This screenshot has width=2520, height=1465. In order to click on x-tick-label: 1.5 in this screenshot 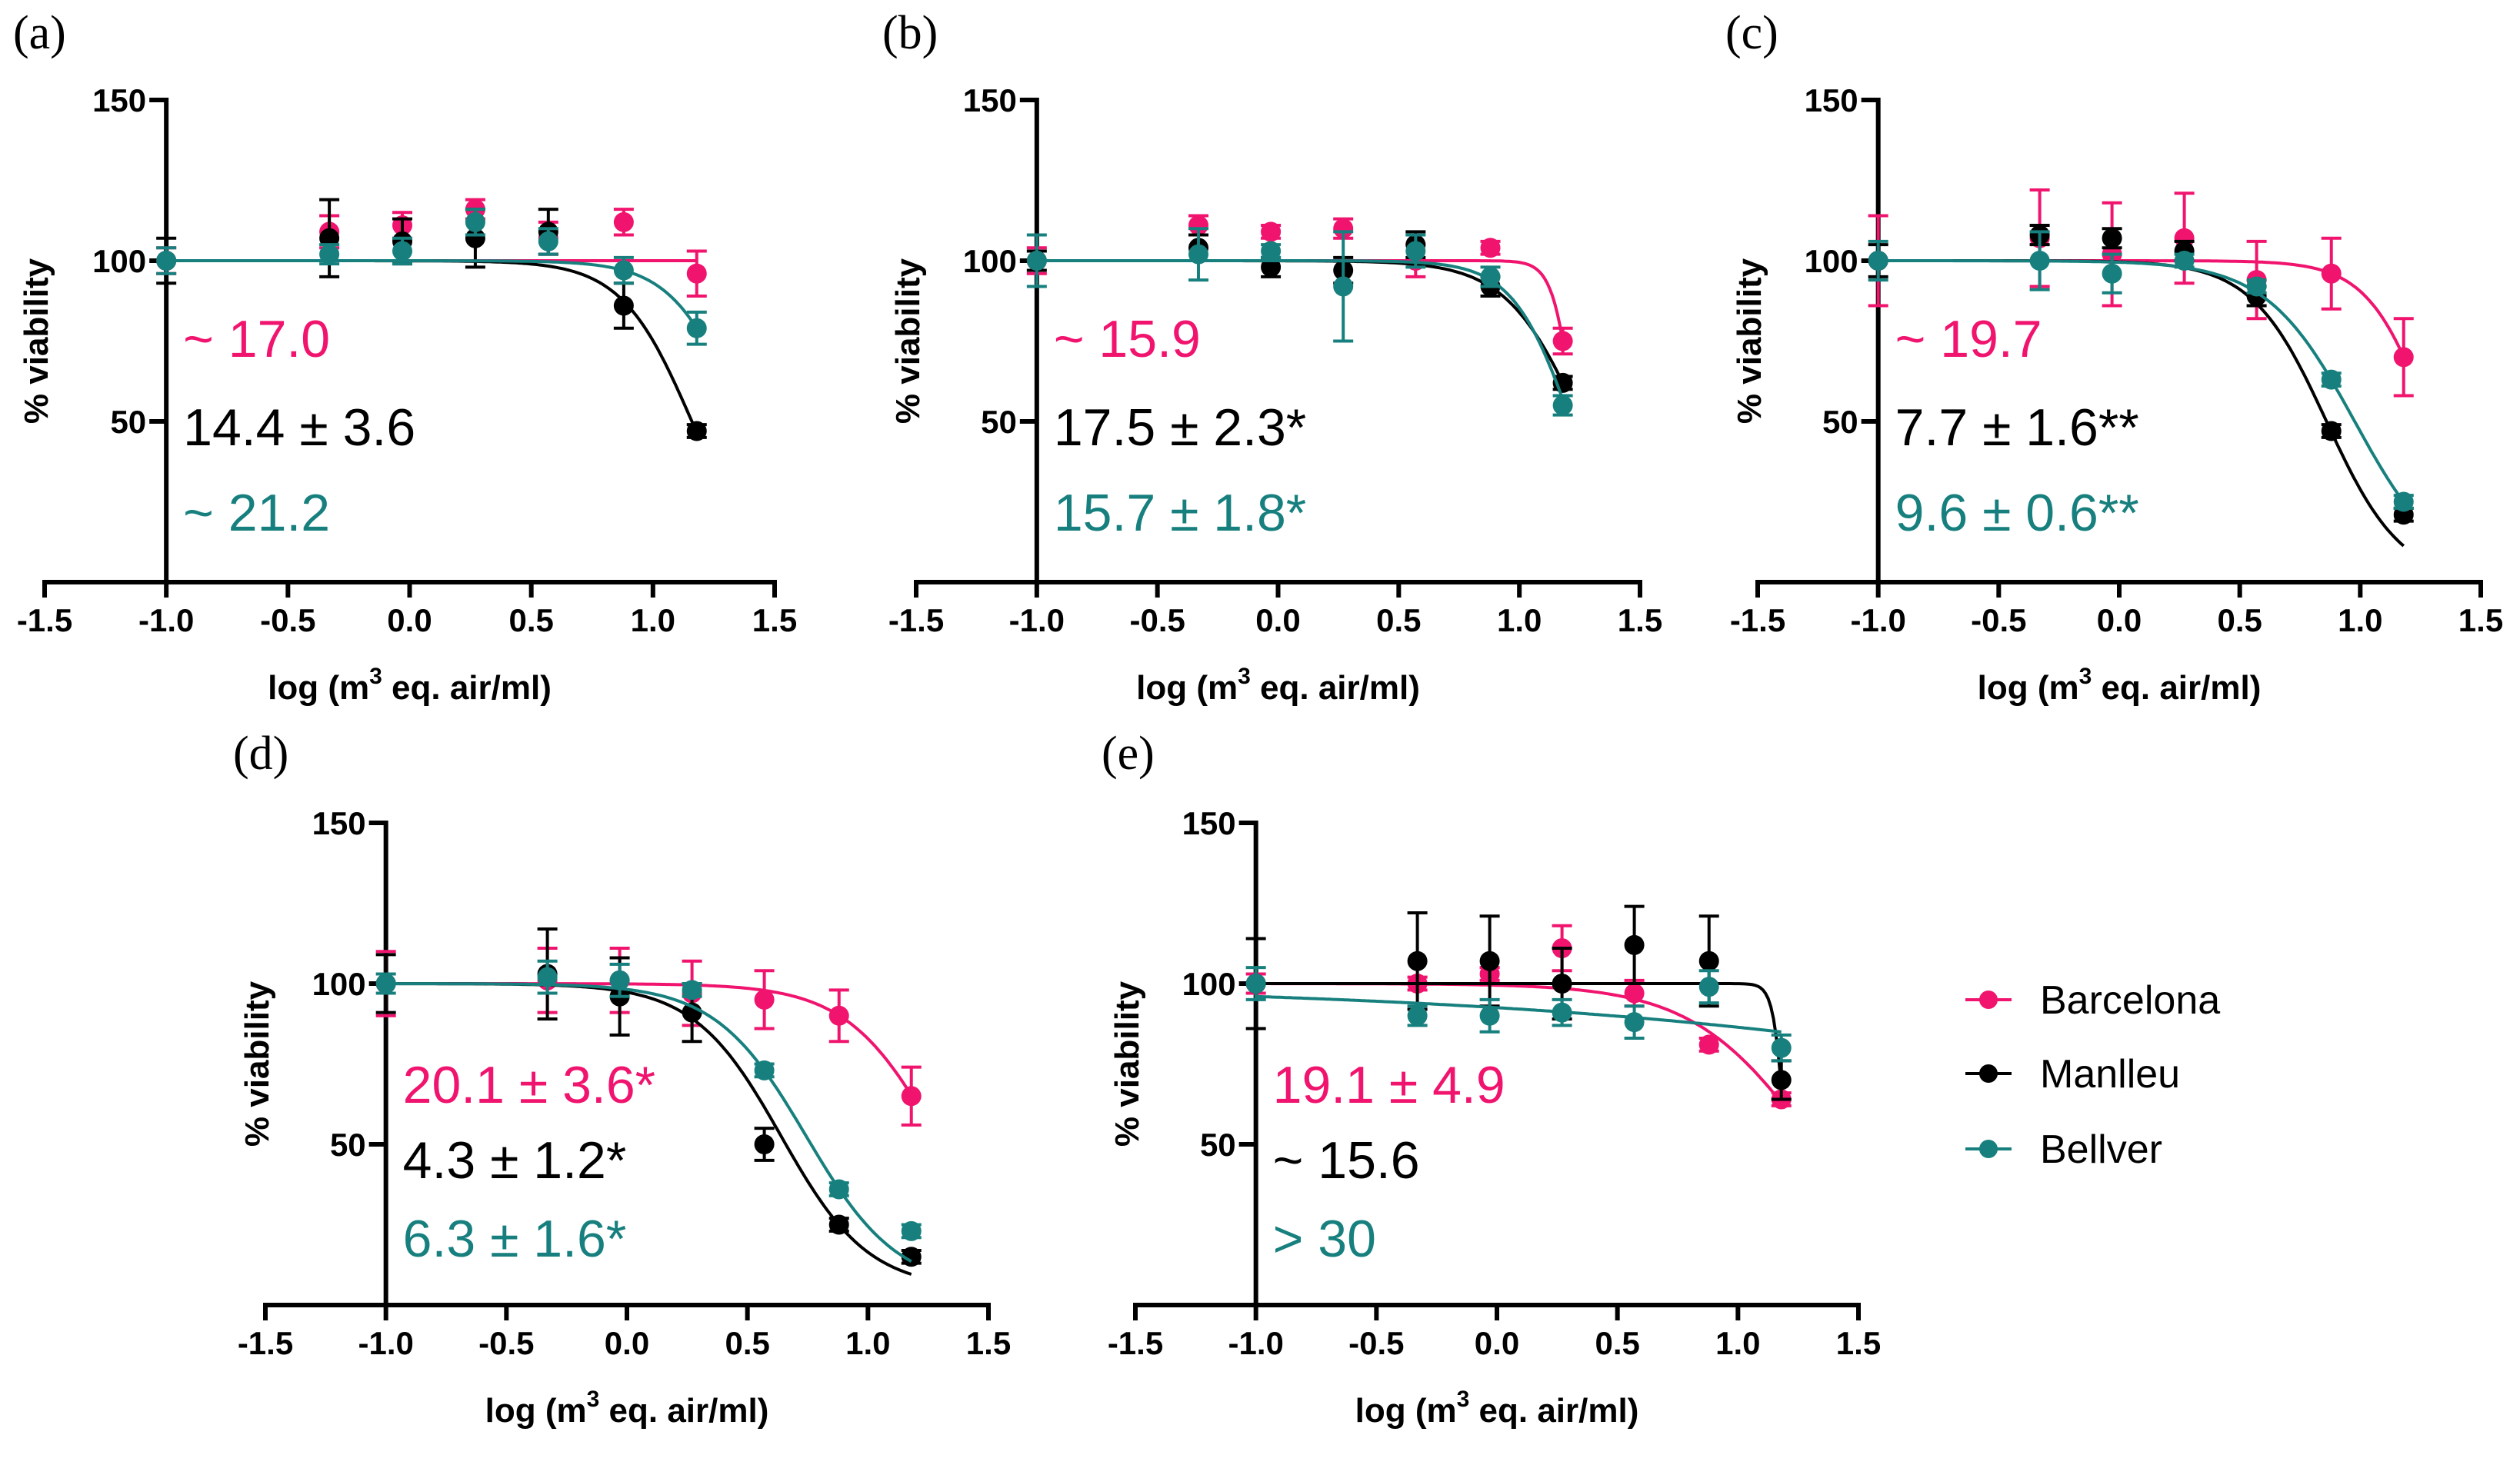, I will do `click(2480, 620)`.